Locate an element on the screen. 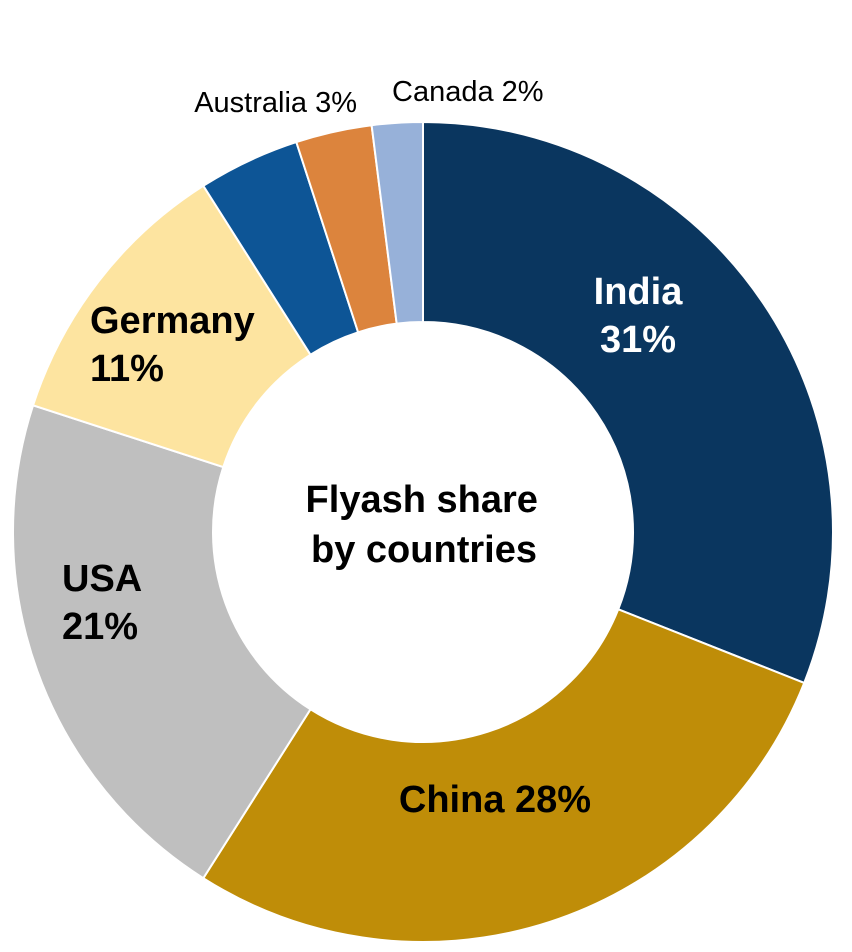 Image resolution: width=852 pixels, height=952 pixels. center-title-line-2: by countries is located at coordinates (424, 550).